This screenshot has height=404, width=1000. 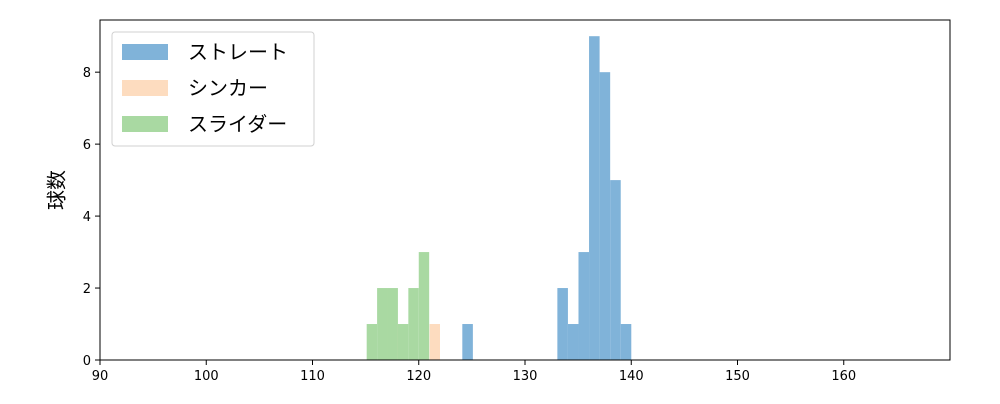 What do you see at coordinates (843, 376) in the screenshot?
I see `x-tick-label: 160` at bounding box center [843, 376].